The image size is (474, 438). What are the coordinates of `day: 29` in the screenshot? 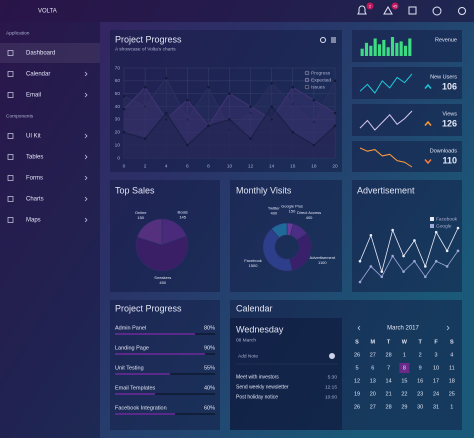 It's located at (404, 407).